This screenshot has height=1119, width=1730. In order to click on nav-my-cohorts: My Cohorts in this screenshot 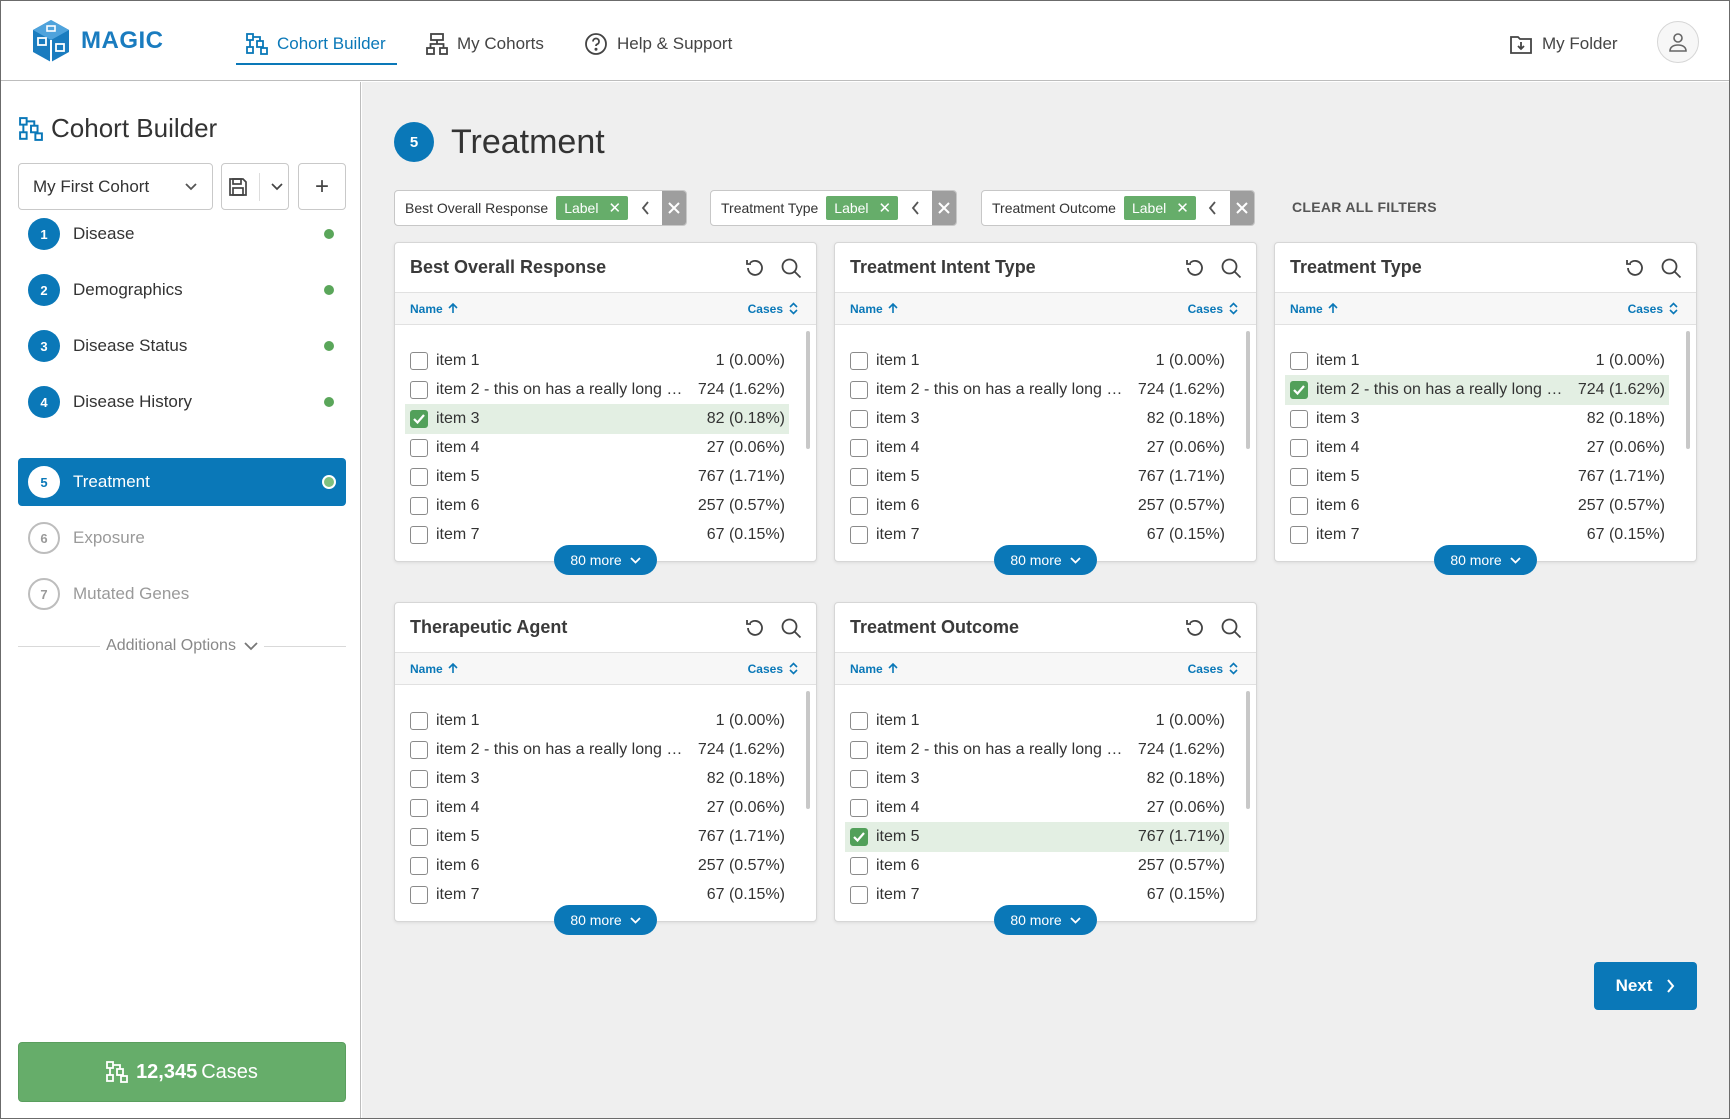, I will do `click(485, 44)`.